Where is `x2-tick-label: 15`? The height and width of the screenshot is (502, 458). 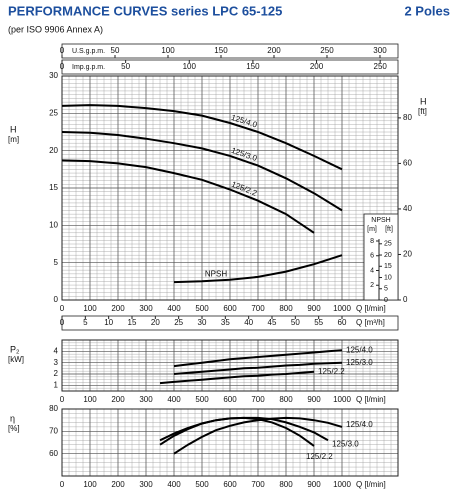 x2-tick-label: 15 is located at coordinates (132, 322).